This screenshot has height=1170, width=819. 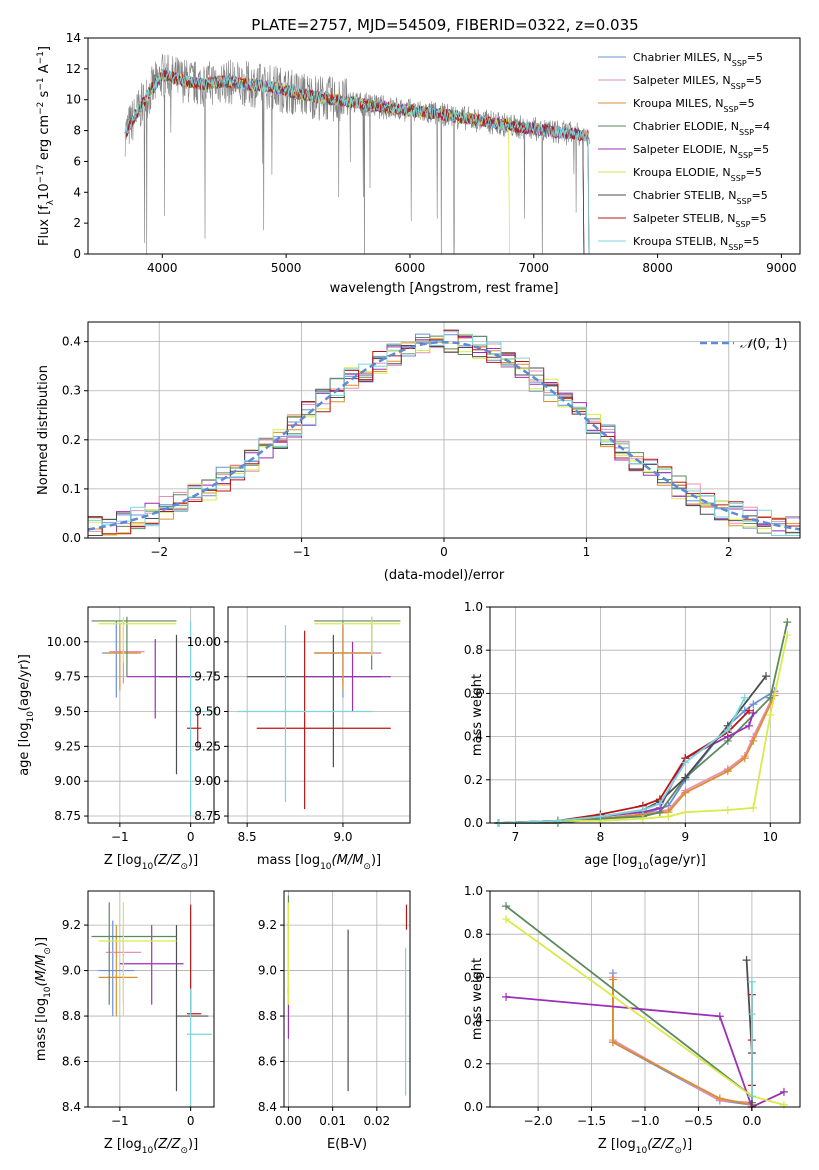 What do you see at coordinates (123, 860) in the screenshot?
I see `x-axis-label-part: Z [log` at bounding box center [123, 860].